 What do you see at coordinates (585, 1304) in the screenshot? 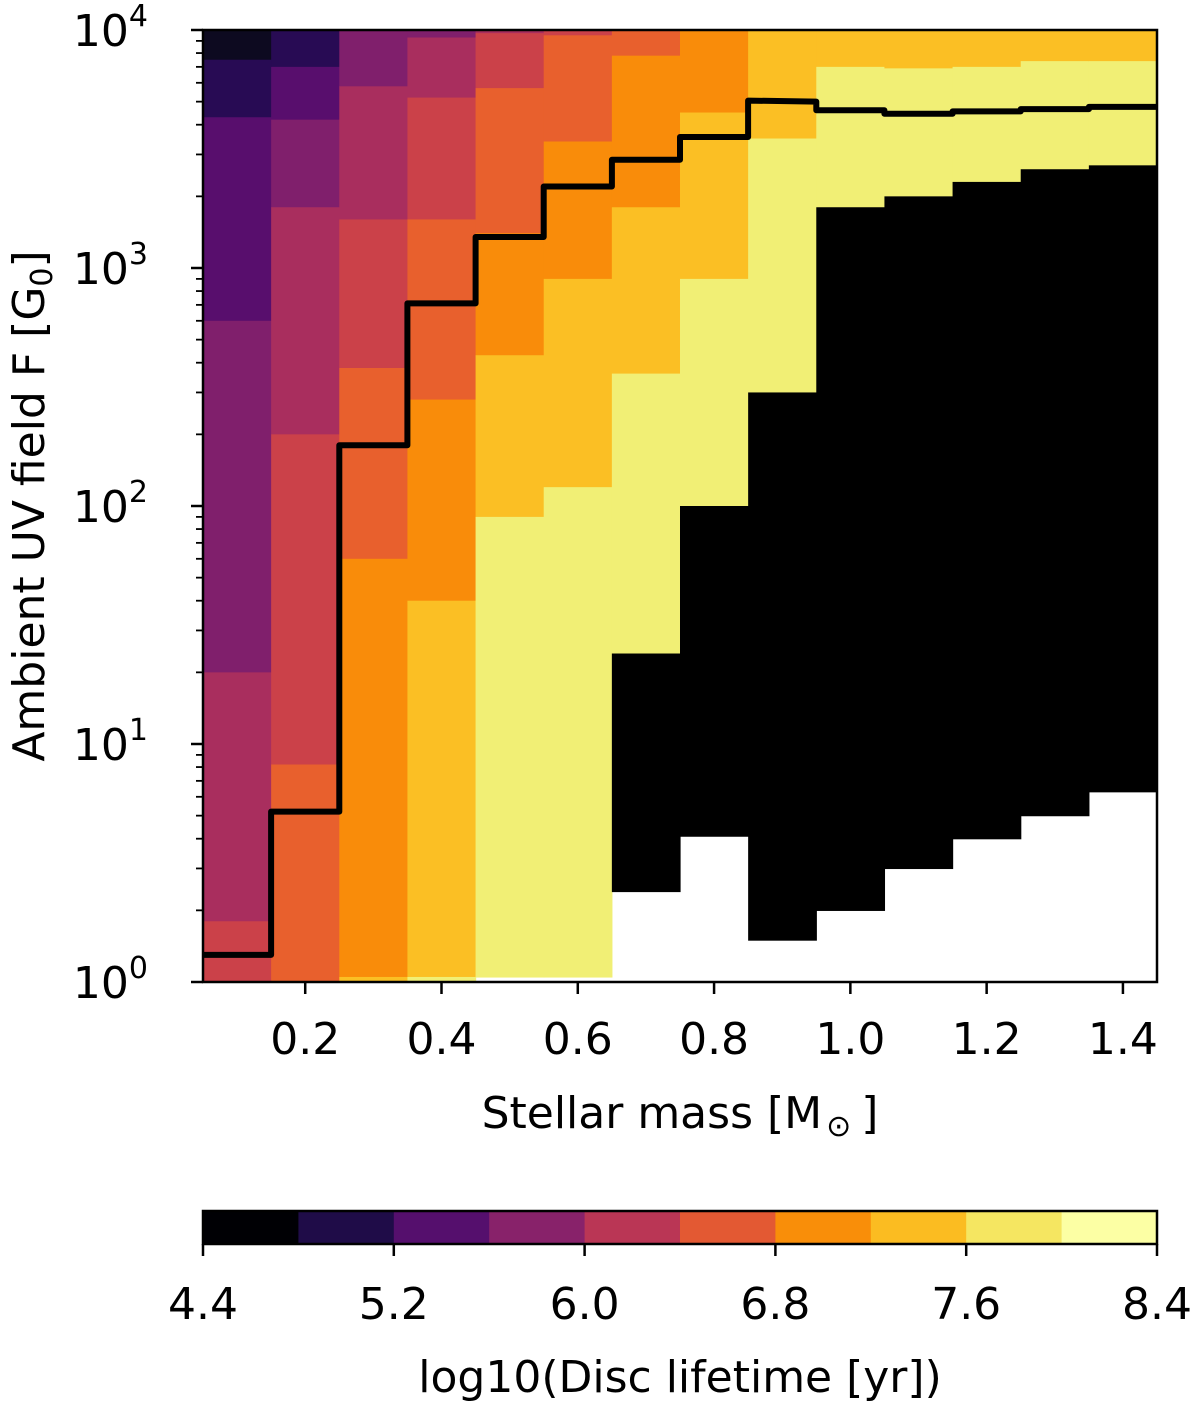
I see `colorbar-tick-label: 6.0` at bounding box center [585, 1304].